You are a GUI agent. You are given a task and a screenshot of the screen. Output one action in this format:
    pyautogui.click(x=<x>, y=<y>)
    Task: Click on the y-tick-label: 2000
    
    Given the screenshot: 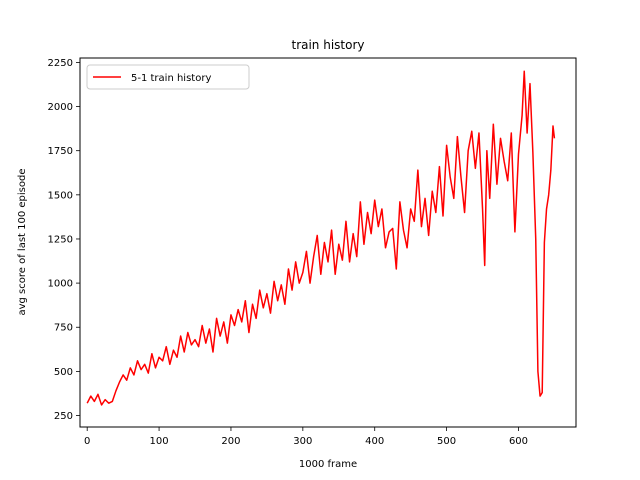 What is the action you would take?
    pyautogui.click(x=60, y=107)
    